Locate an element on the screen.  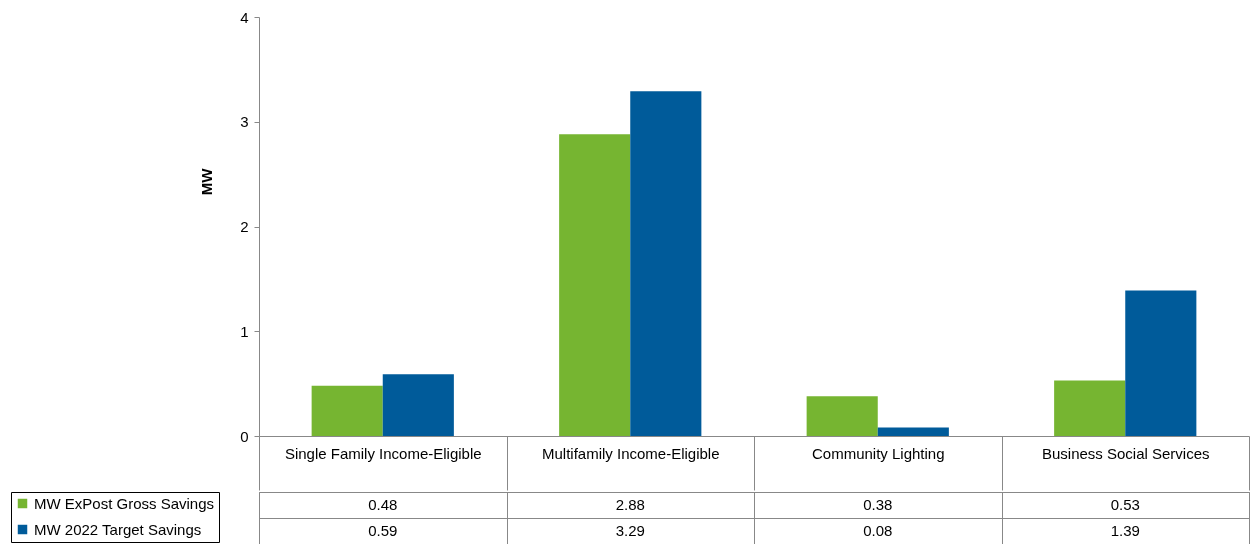
data-label: 0.08 is located at coordinates (878, 530).